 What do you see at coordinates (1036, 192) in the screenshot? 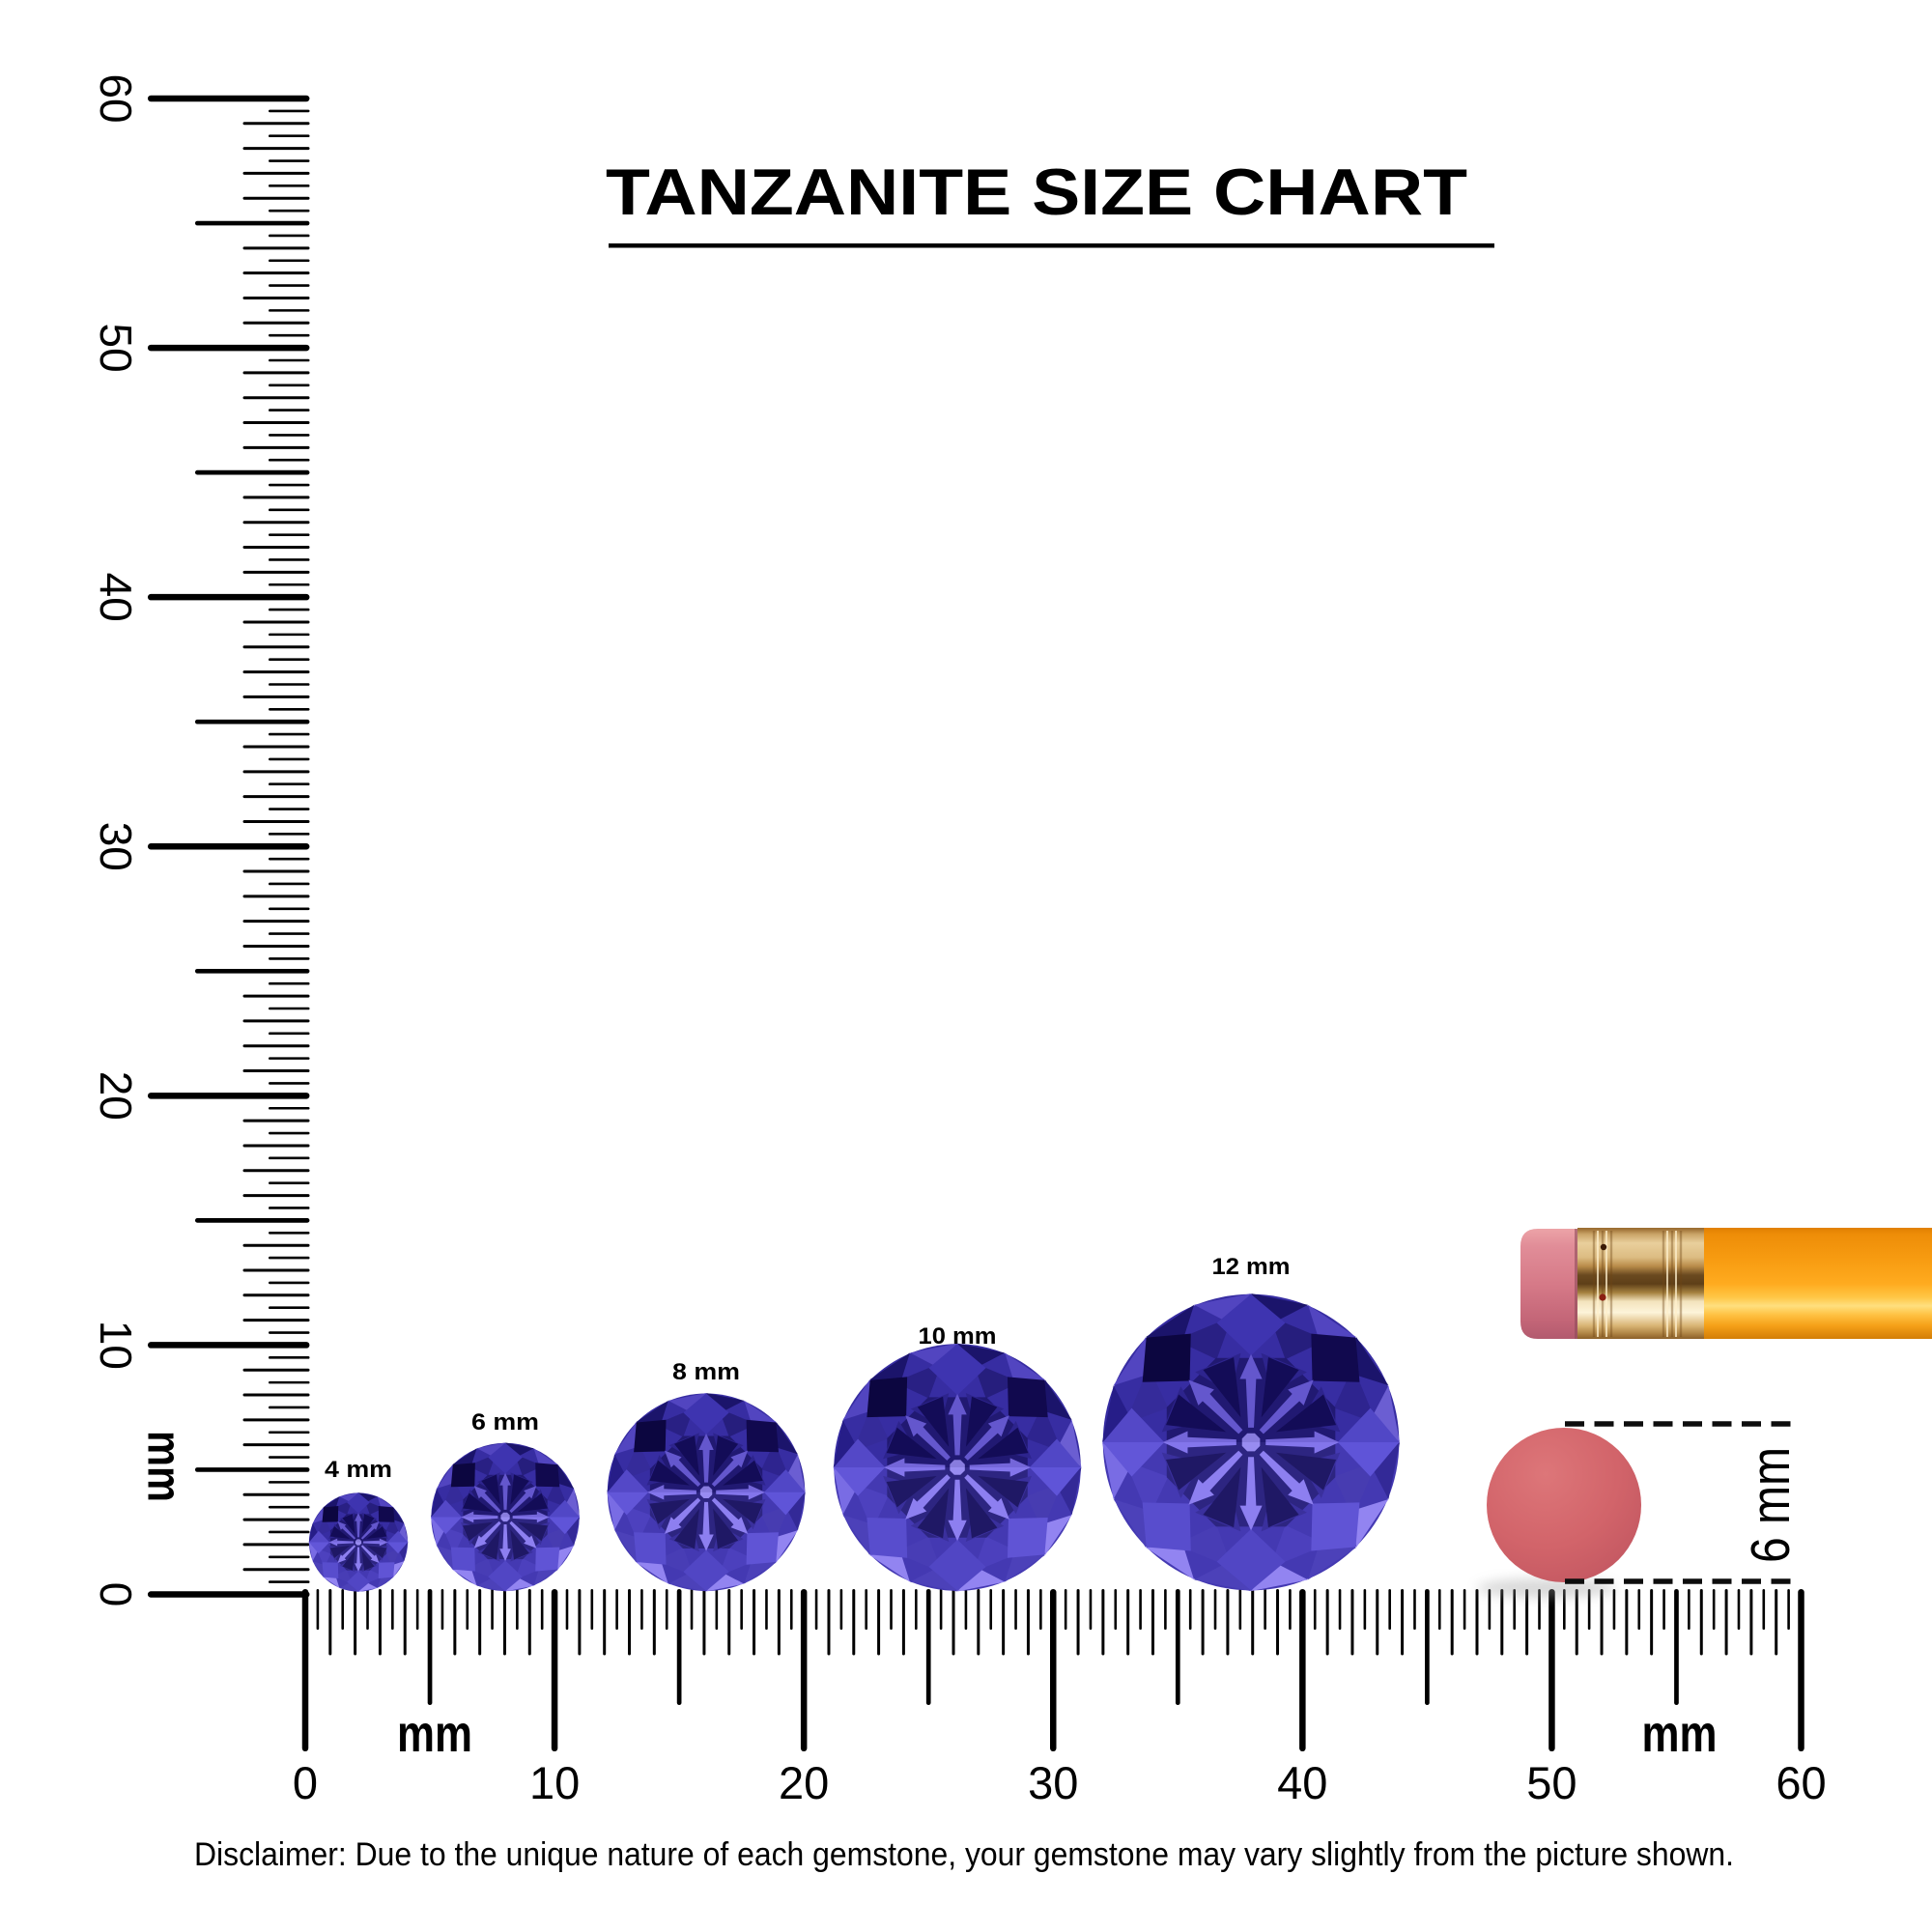
I see `svg-text: TANZANITE SIZE CHART` at bounding box center [1036, 192].